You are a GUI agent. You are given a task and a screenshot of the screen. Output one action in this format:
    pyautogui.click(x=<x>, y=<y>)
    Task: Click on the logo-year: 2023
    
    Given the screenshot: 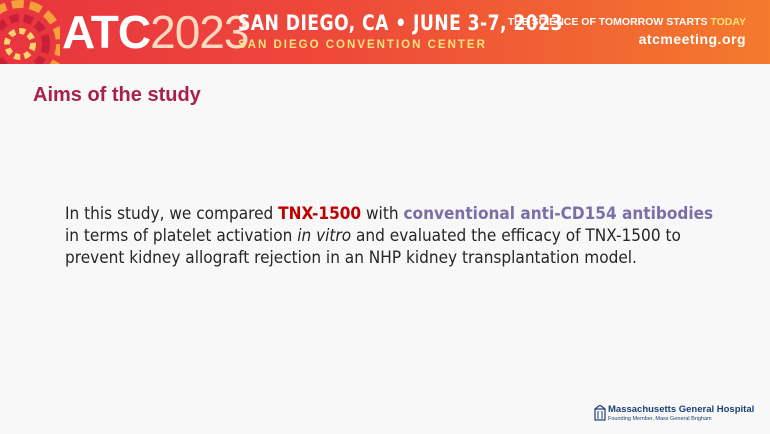 What is the action you would take?
    pyautogui.click(x=199, y=32)
    